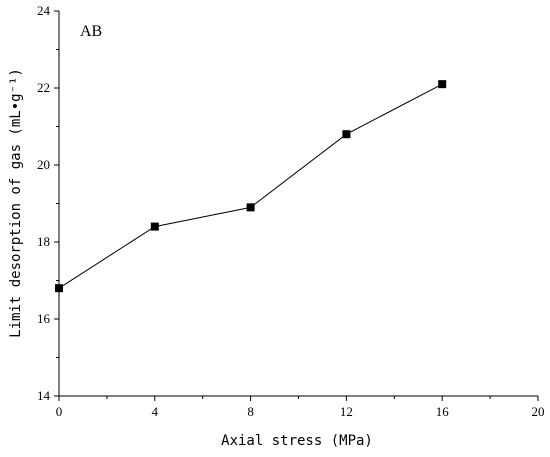 This screenshot has height=457, width=550. What do you see at coordinates (346, 411) in the screenshot?
I see `x-tick-label: 12` at bounding box center [346, 411].